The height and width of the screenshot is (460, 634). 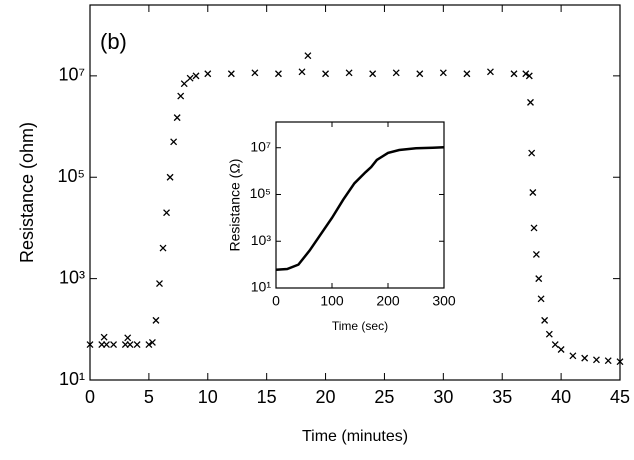 What do you see at coordinates (355, 436) in the screenshot?
I see `x-axis-label: Time (minutes)` at bounding box center [355, 436].